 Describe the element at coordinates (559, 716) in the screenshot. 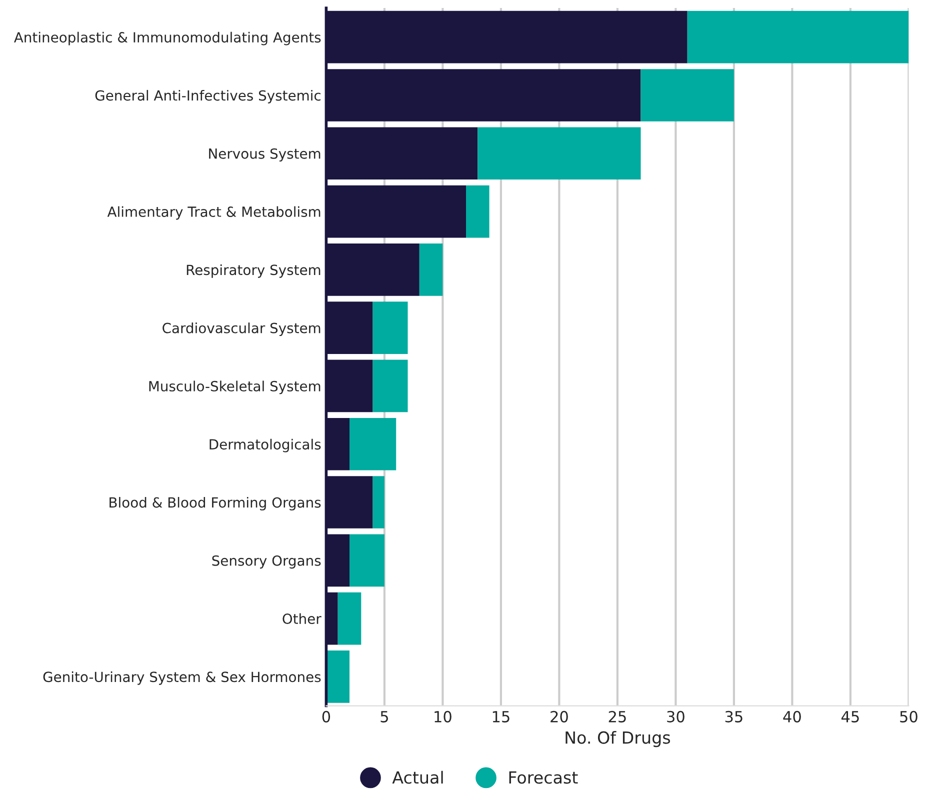

I see `x-tick-label: 20` at that location.